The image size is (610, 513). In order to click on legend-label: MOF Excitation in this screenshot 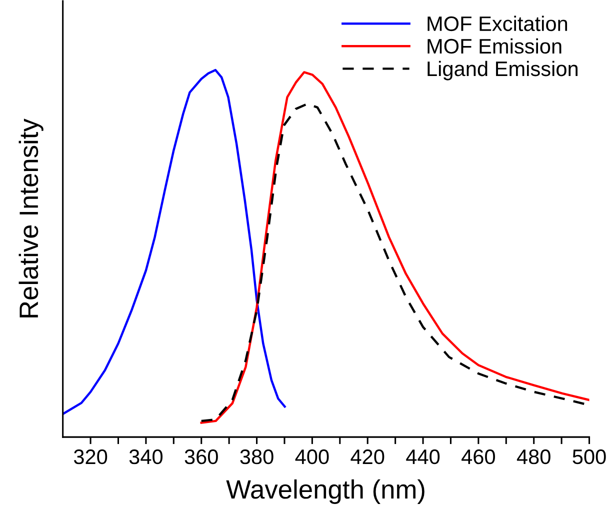, I will do `click(498, 24)`.